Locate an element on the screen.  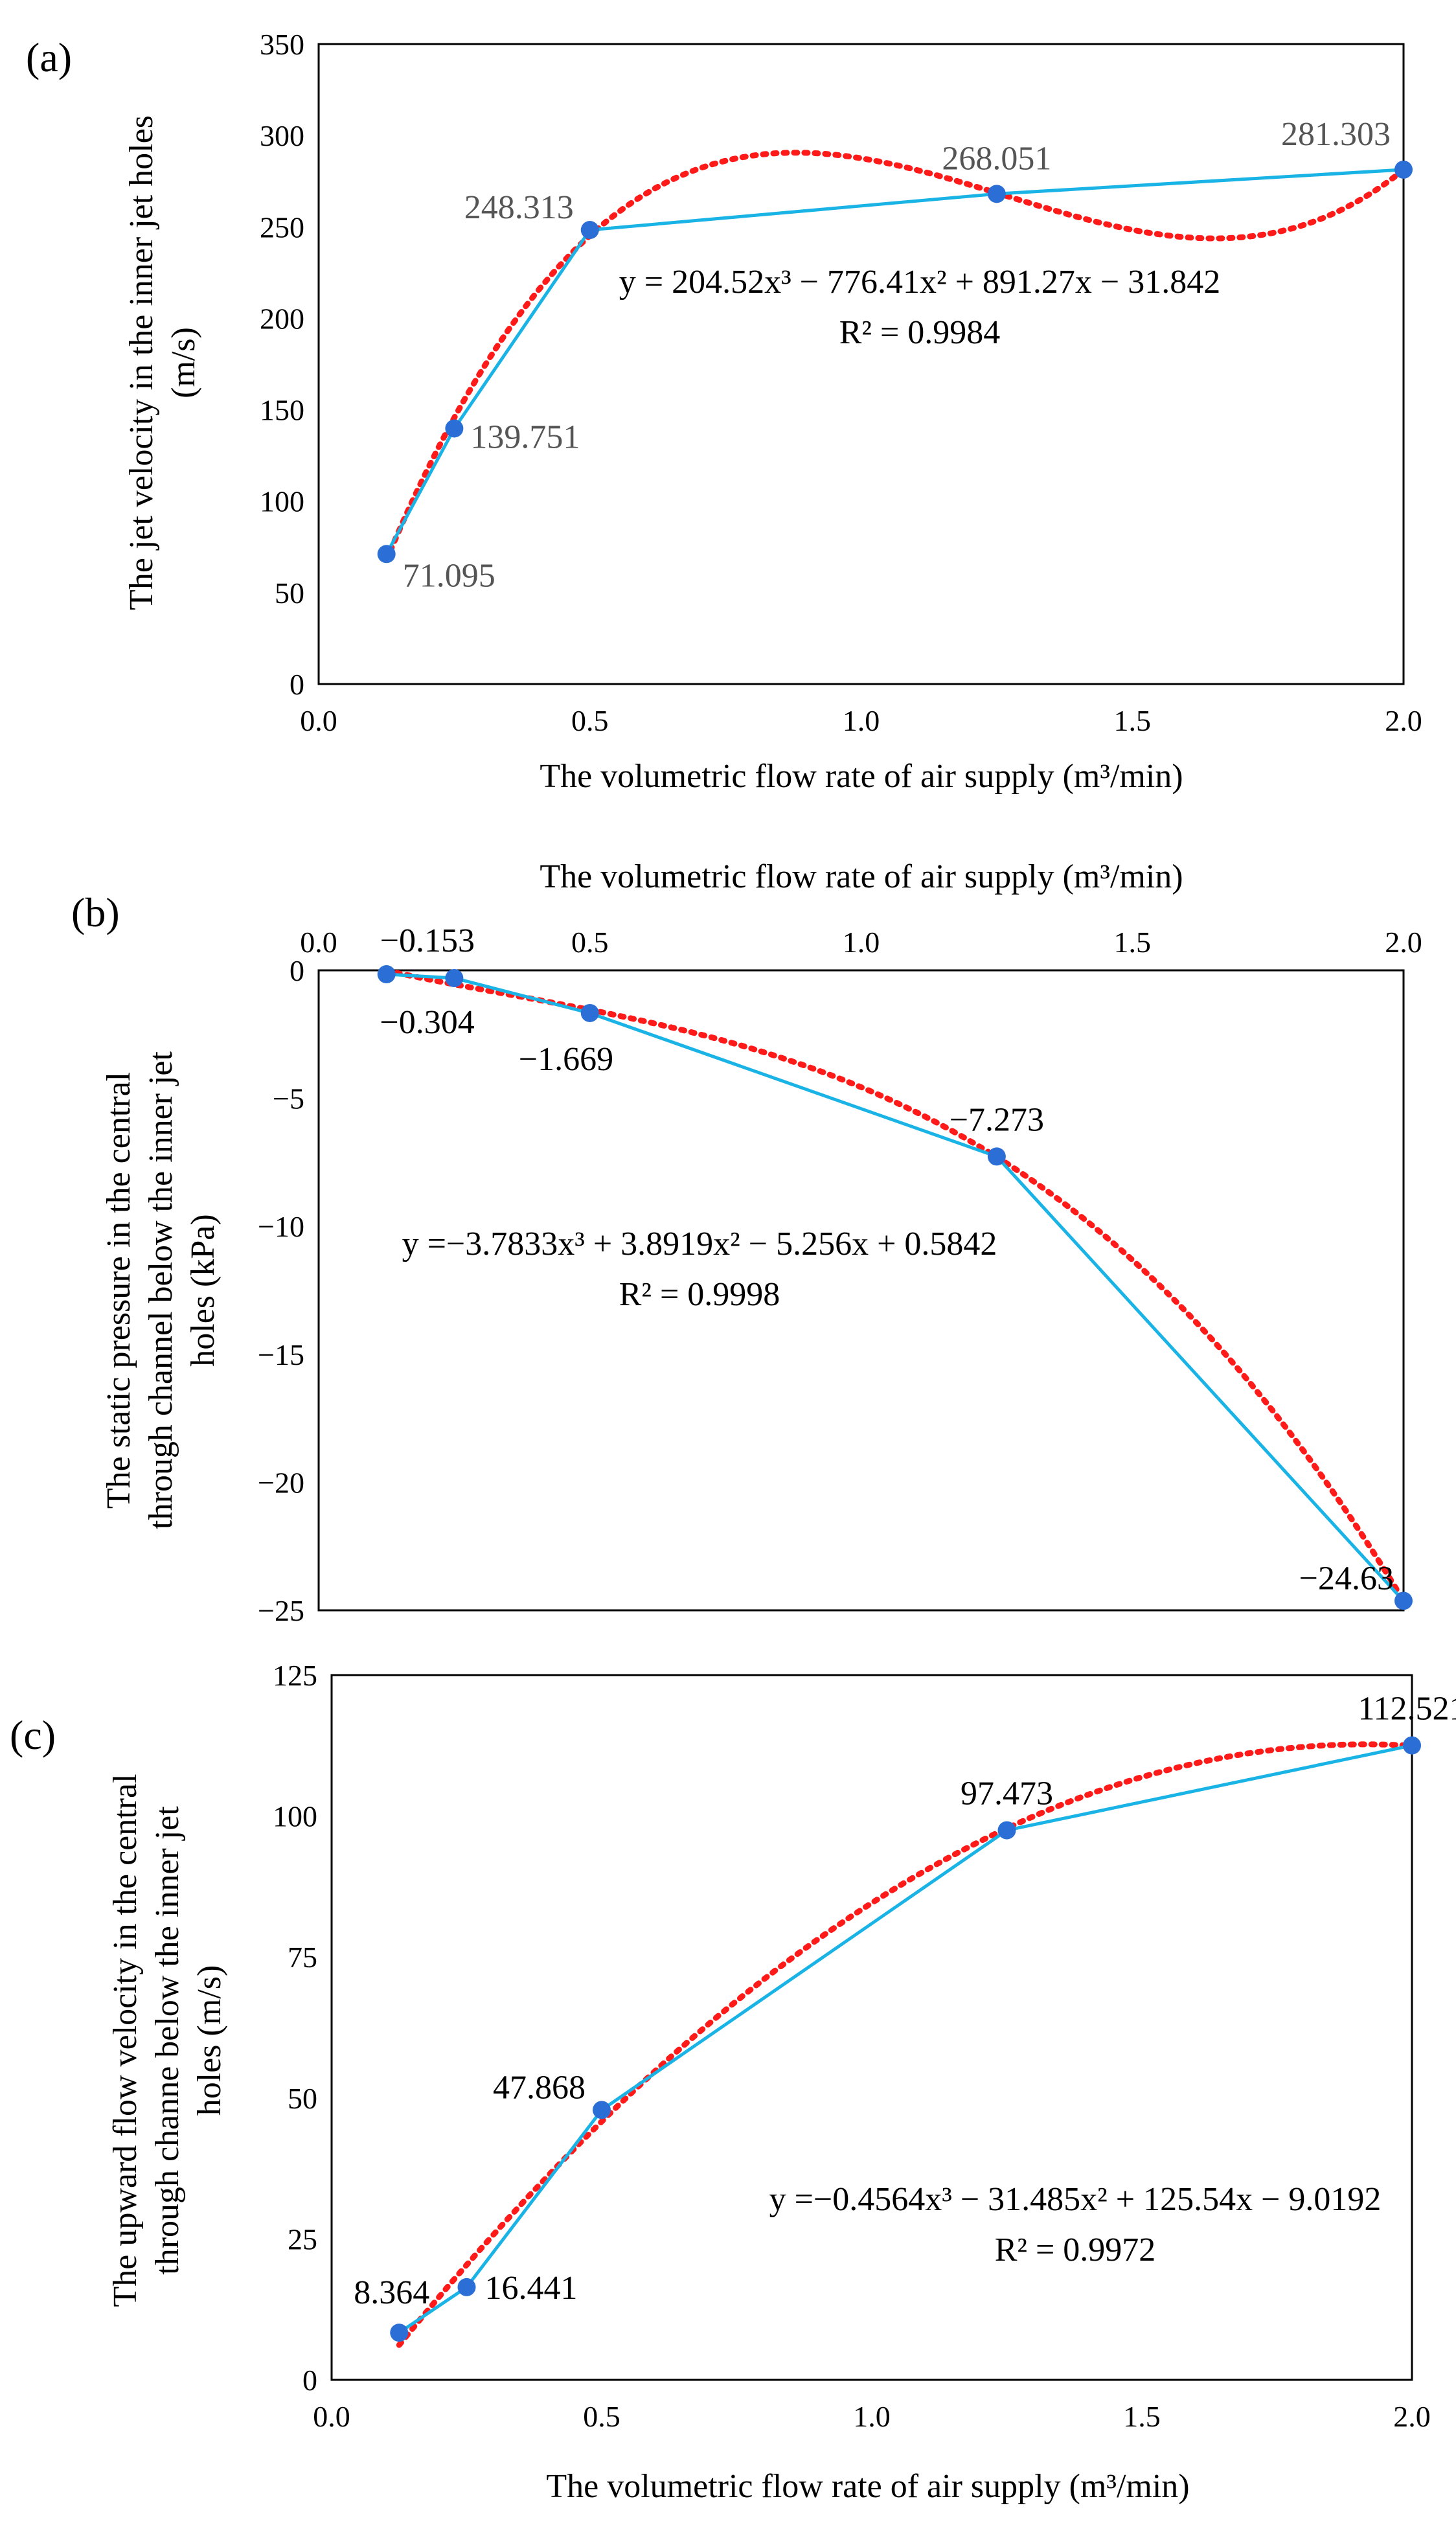
panel-c-y-tick-label: 75 is located at coordinates (302, 1958).